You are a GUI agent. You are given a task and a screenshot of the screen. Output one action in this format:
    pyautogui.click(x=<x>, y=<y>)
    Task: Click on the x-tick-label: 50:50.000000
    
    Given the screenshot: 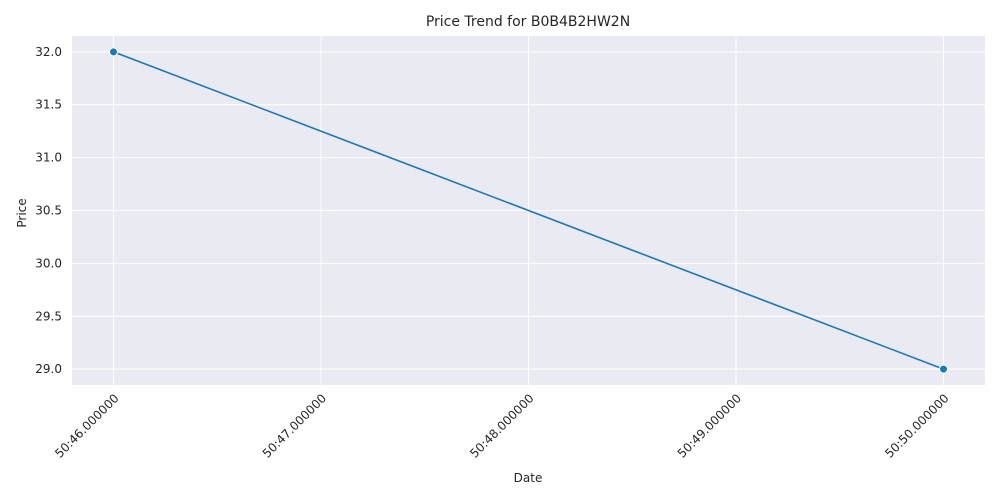 What is the action you would take?
    pyautogui.click(x=916, y=425)
    